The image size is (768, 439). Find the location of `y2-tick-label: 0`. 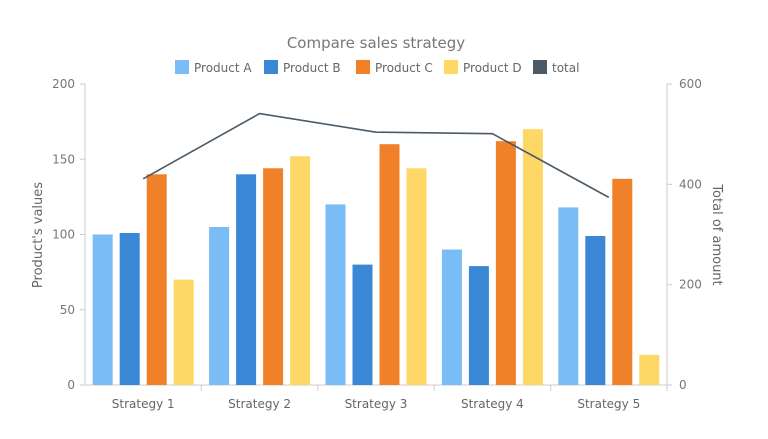

y2-tick-label: 0 is located at coordinates (683, 385).